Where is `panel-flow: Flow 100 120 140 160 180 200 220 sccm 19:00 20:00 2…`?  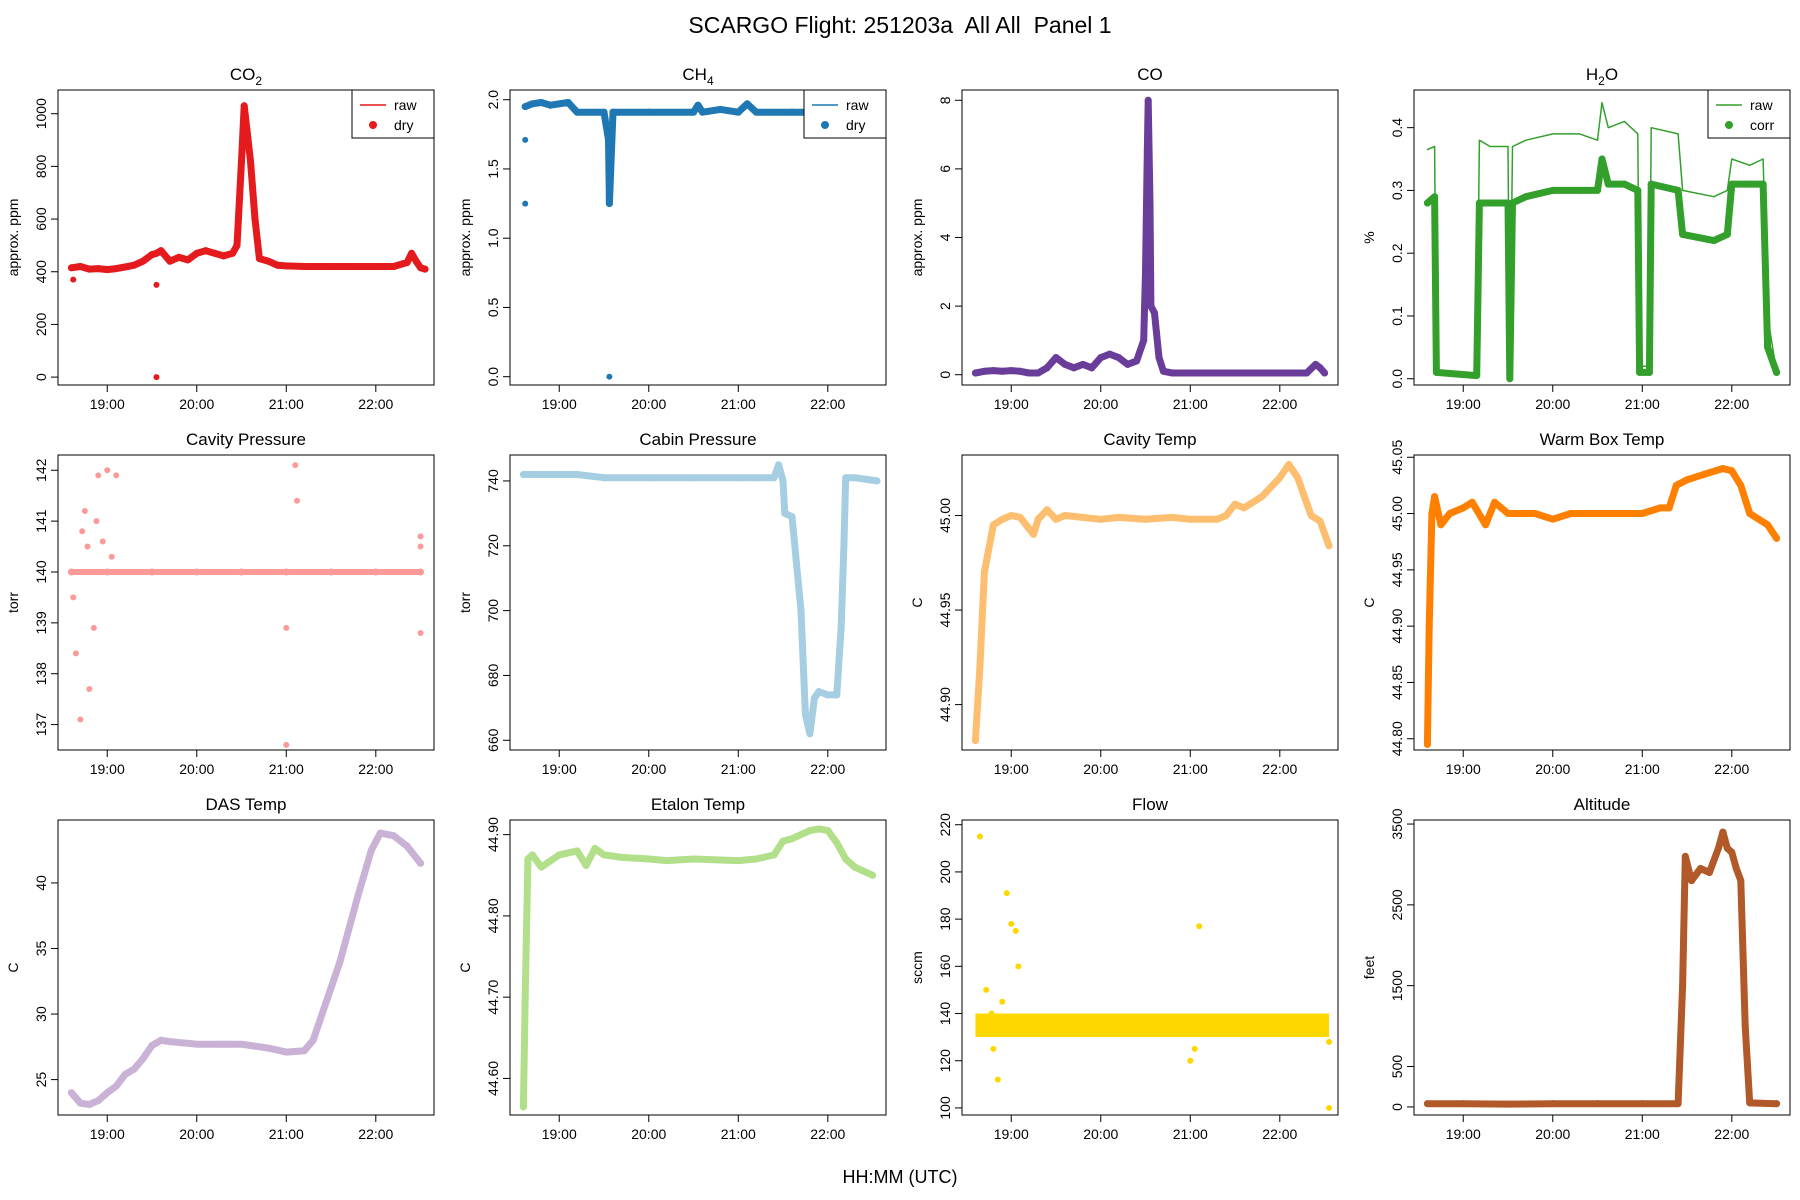
panel-flow: Flow 100 120 140 160 180 200 220 sccm 19:00 20:00 2… is located at coordinates (1124, 968).